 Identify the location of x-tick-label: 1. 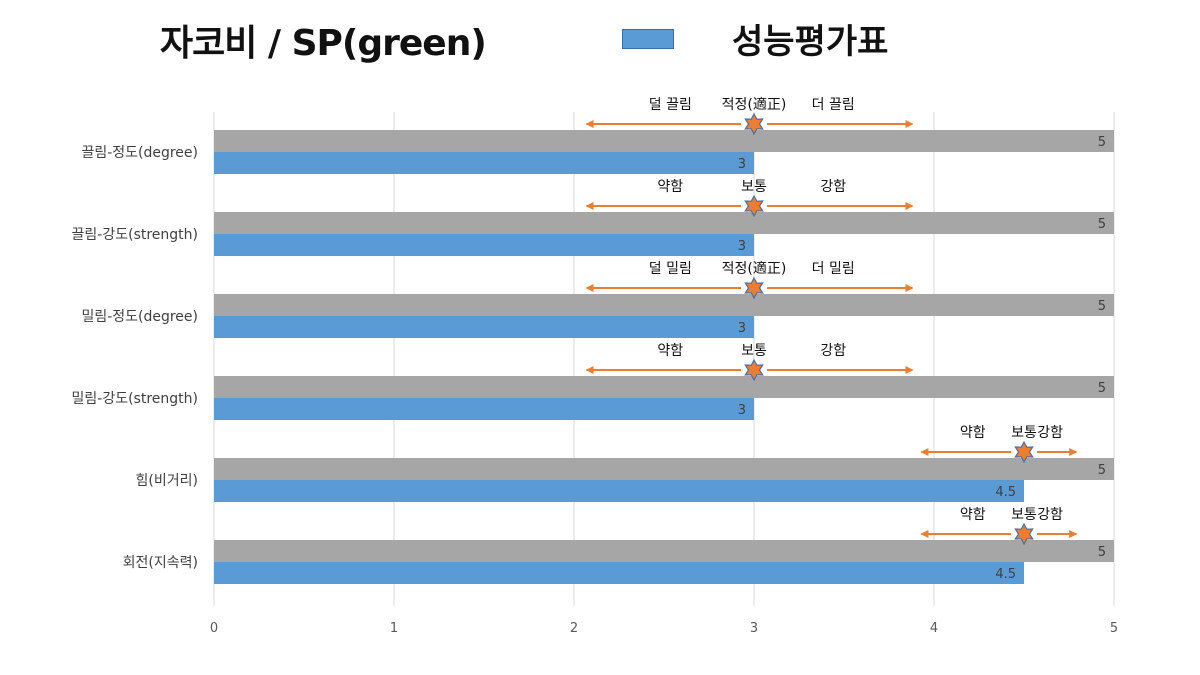
(394, 628).